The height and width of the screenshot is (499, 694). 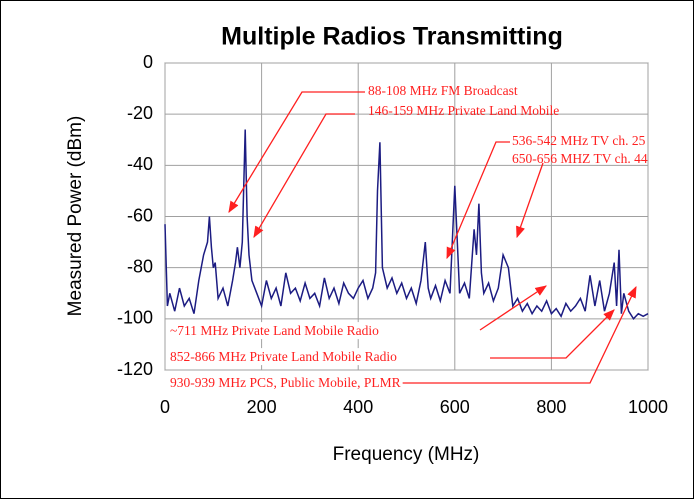 What do you see at coordinates (463, 110) in the screenshot?
I see `annotation: 146-159 MHz Private Land Mobile` at bounding box center [463, 110].